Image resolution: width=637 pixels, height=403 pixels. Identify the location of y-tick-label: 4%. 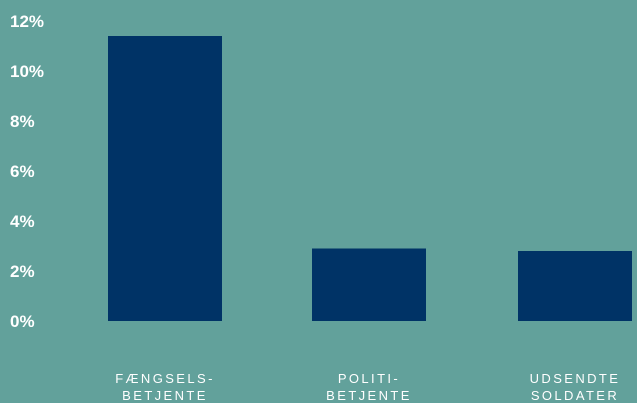
(22, 221).